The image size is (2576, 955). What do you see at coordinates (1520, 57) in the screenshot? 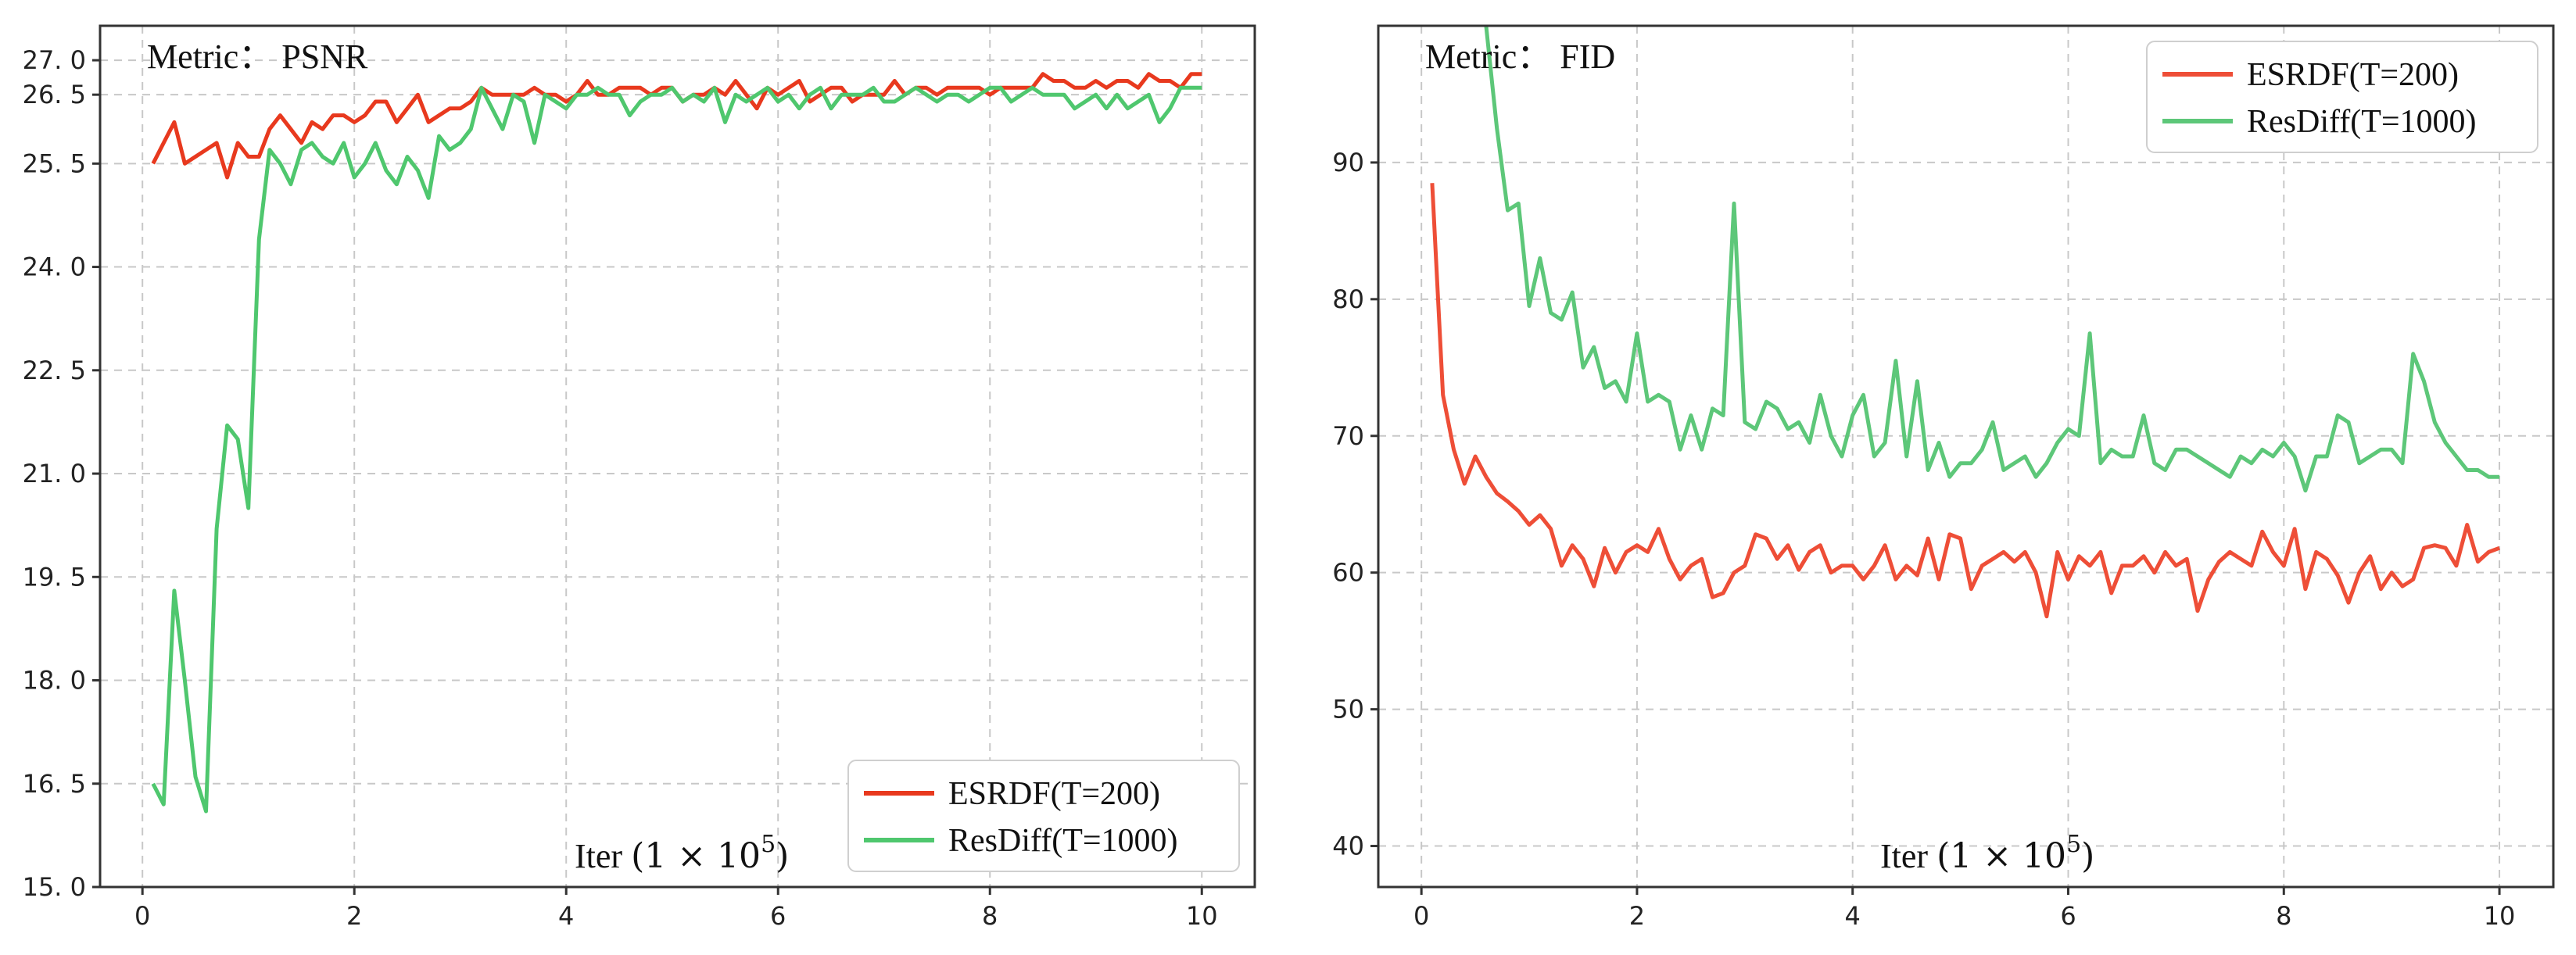
I see `fid-metric-annotation: Metric： FID` at bounding box center [1520, 57].